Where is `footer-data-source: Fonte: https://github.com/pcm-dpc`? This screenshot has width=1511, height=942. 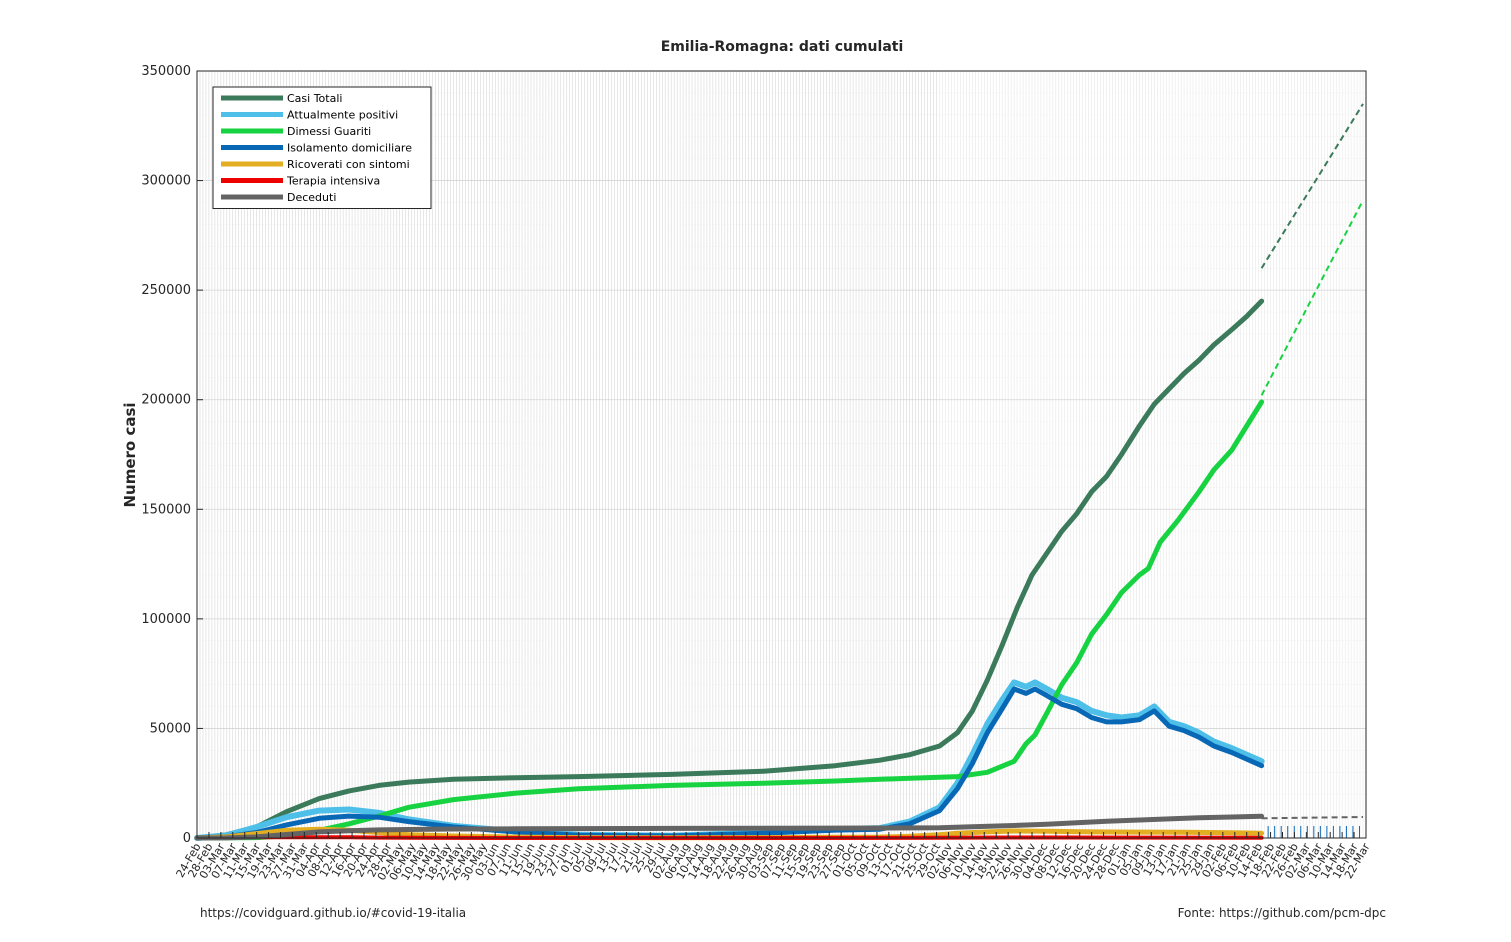 footer-data-source: Fonte: https://github.com/pcm-dpc is located at coordinates (1282, 913).